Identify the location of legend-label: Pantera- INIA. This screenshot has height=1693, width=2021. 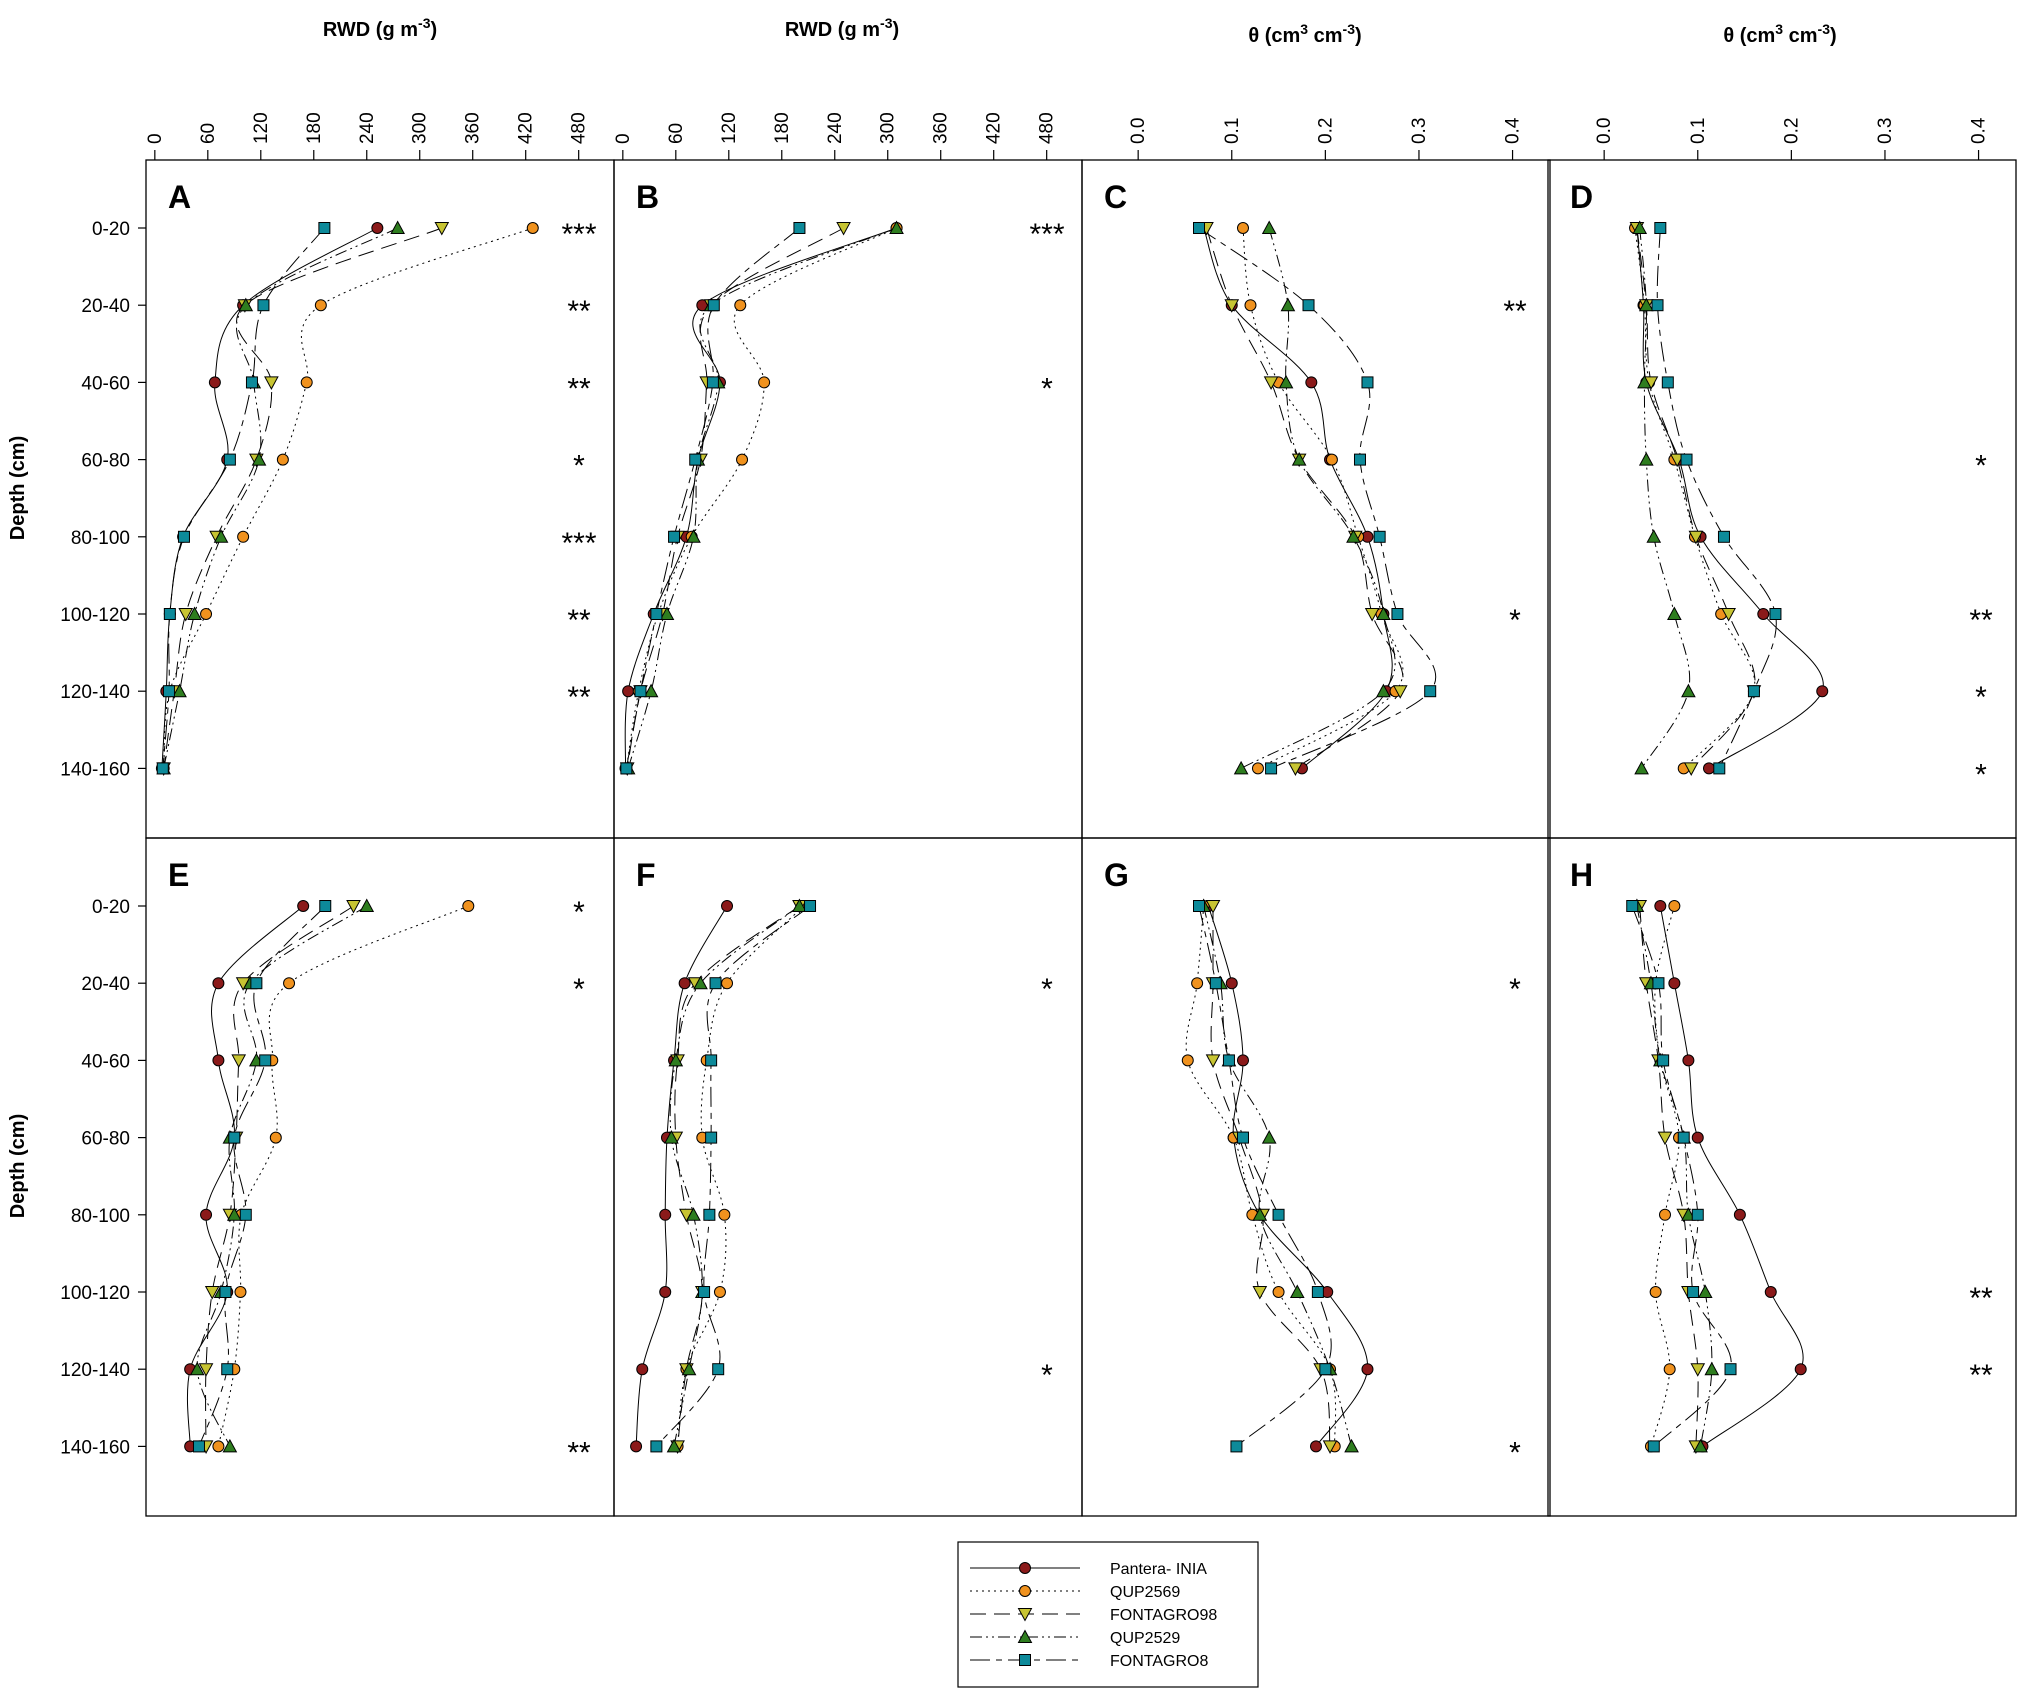
(1158, 1569).